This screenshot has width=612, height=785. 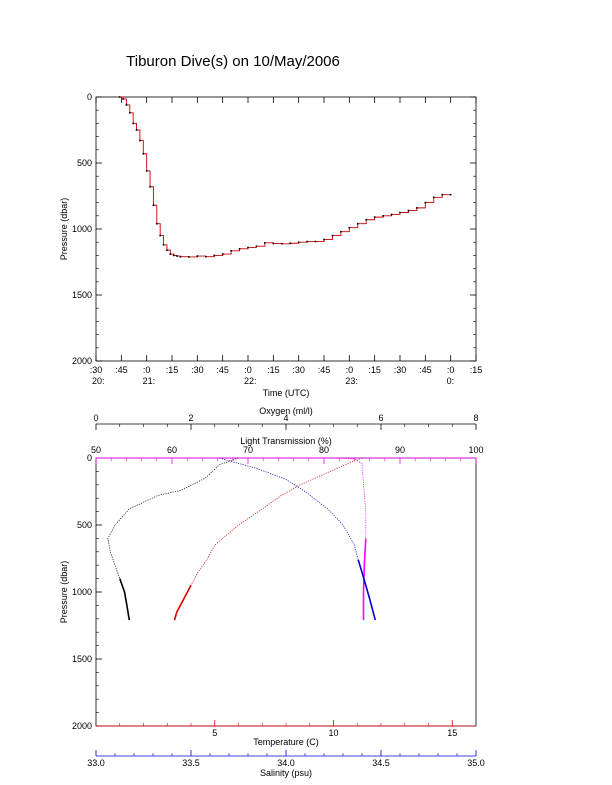 I want to click on oxygen-tick-label: 6, so click(x=380, y=418).